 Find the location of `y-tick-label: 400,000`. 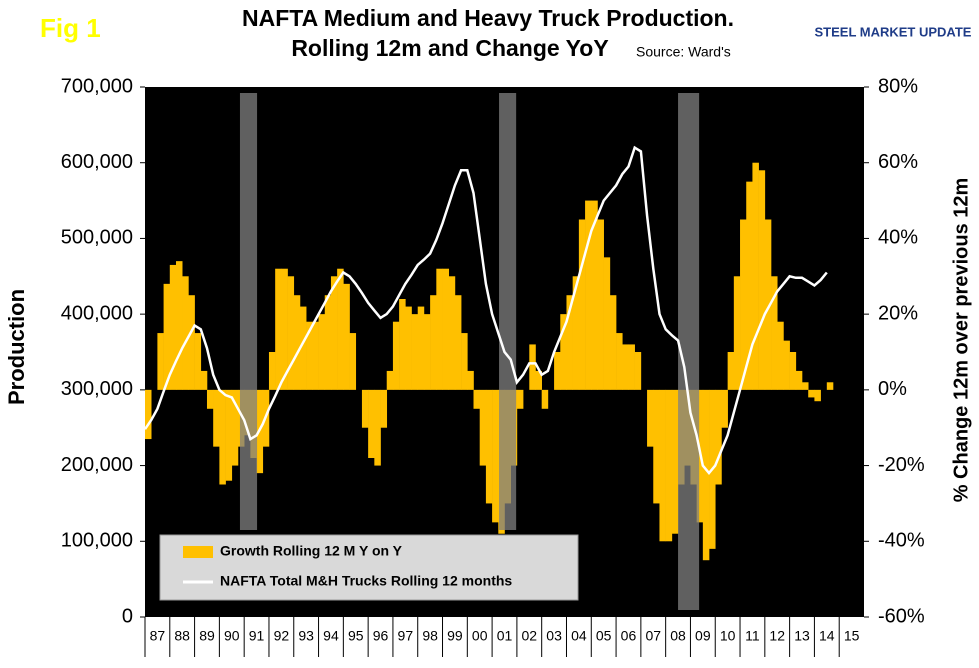

y-tick-label: 400,000 is located at coordinates (97, 313).